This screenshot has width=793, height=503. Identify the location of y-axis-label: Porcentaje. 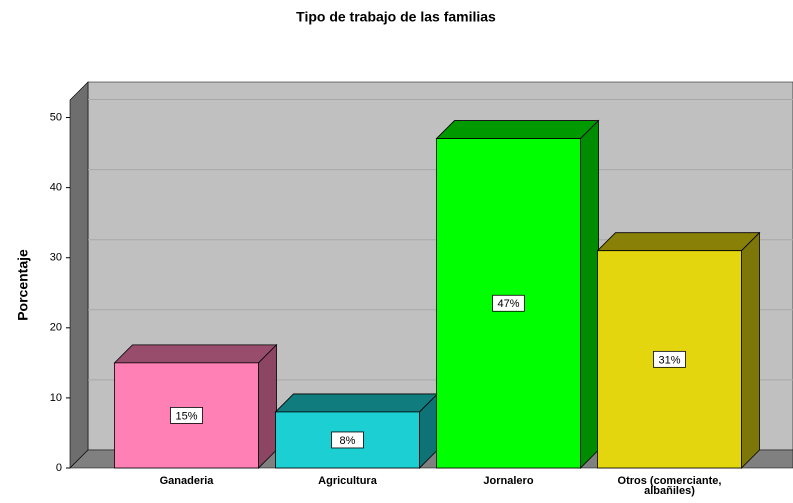
(23, 285).